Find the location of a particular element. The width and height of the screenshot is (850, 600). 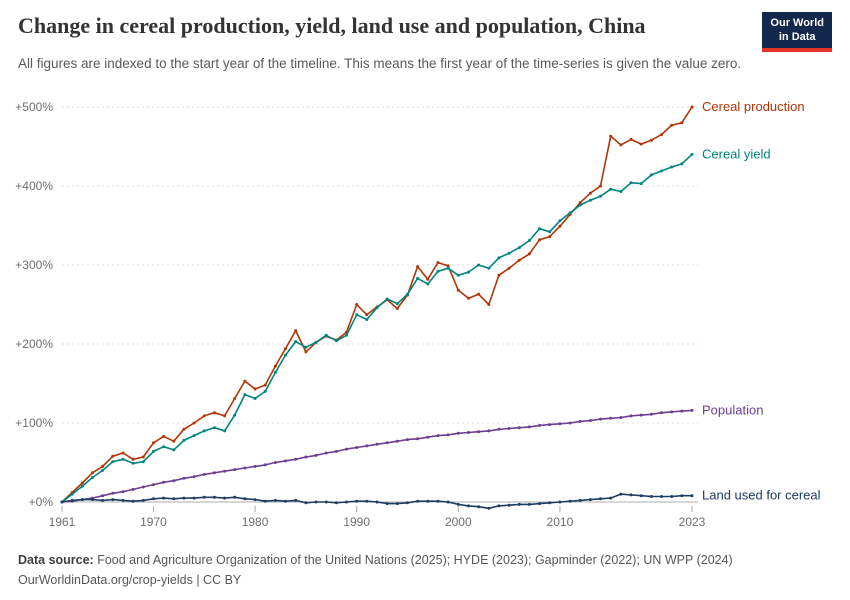

series-label-land-used-for-cereal: Land used for cereal is located at coordinates (761, 495).